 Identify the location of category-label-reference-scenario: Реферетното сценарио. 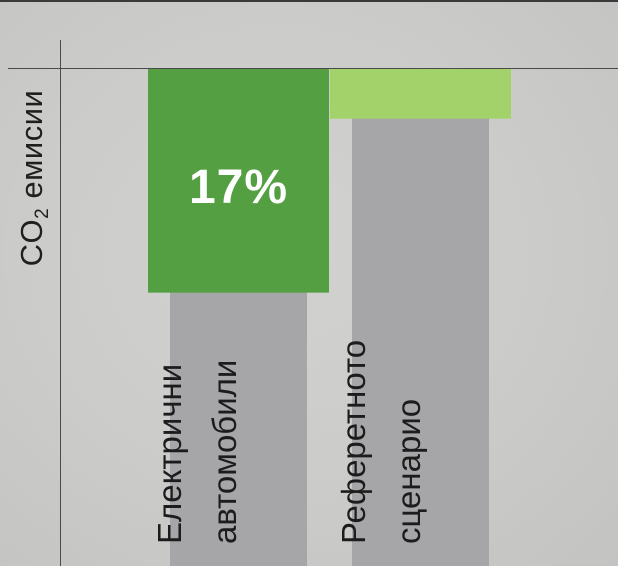
(381, 442).